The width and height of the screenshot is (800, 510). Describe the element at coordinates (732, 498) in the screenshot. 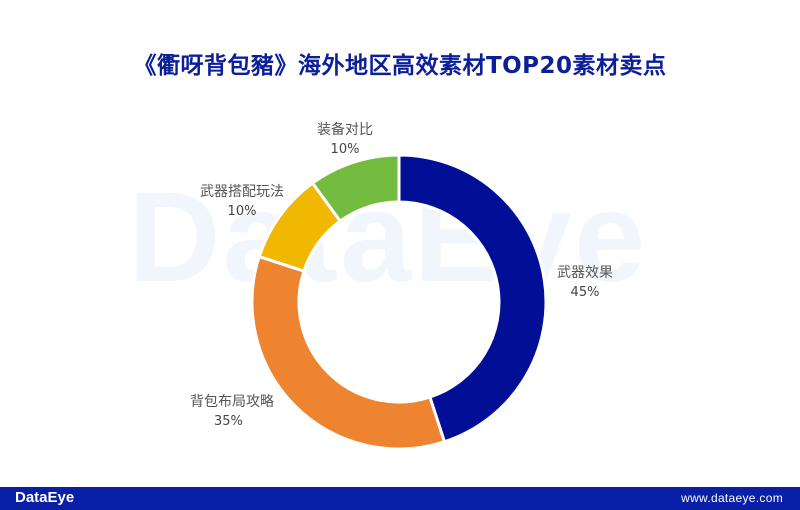

I see `footer-url: www.dataeye.com` at that location.